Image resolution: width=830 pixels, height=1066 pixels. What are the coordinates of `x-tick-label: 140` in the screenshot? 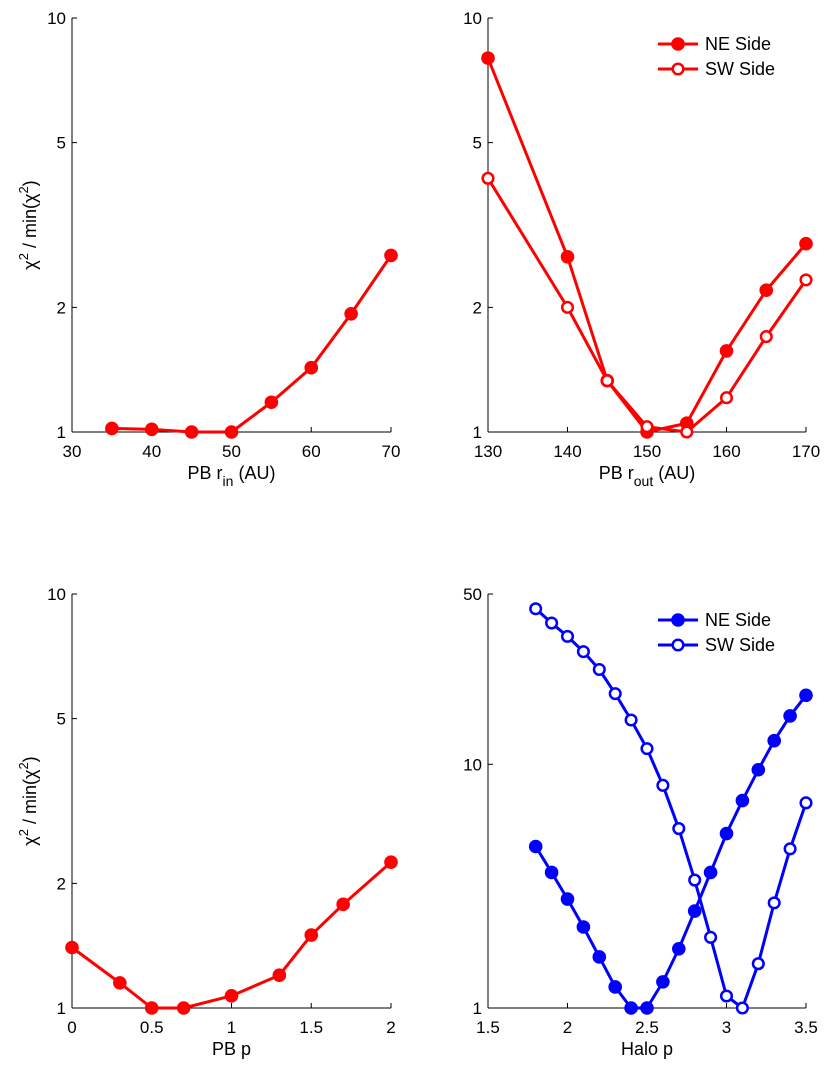 It's located at (567, 451).